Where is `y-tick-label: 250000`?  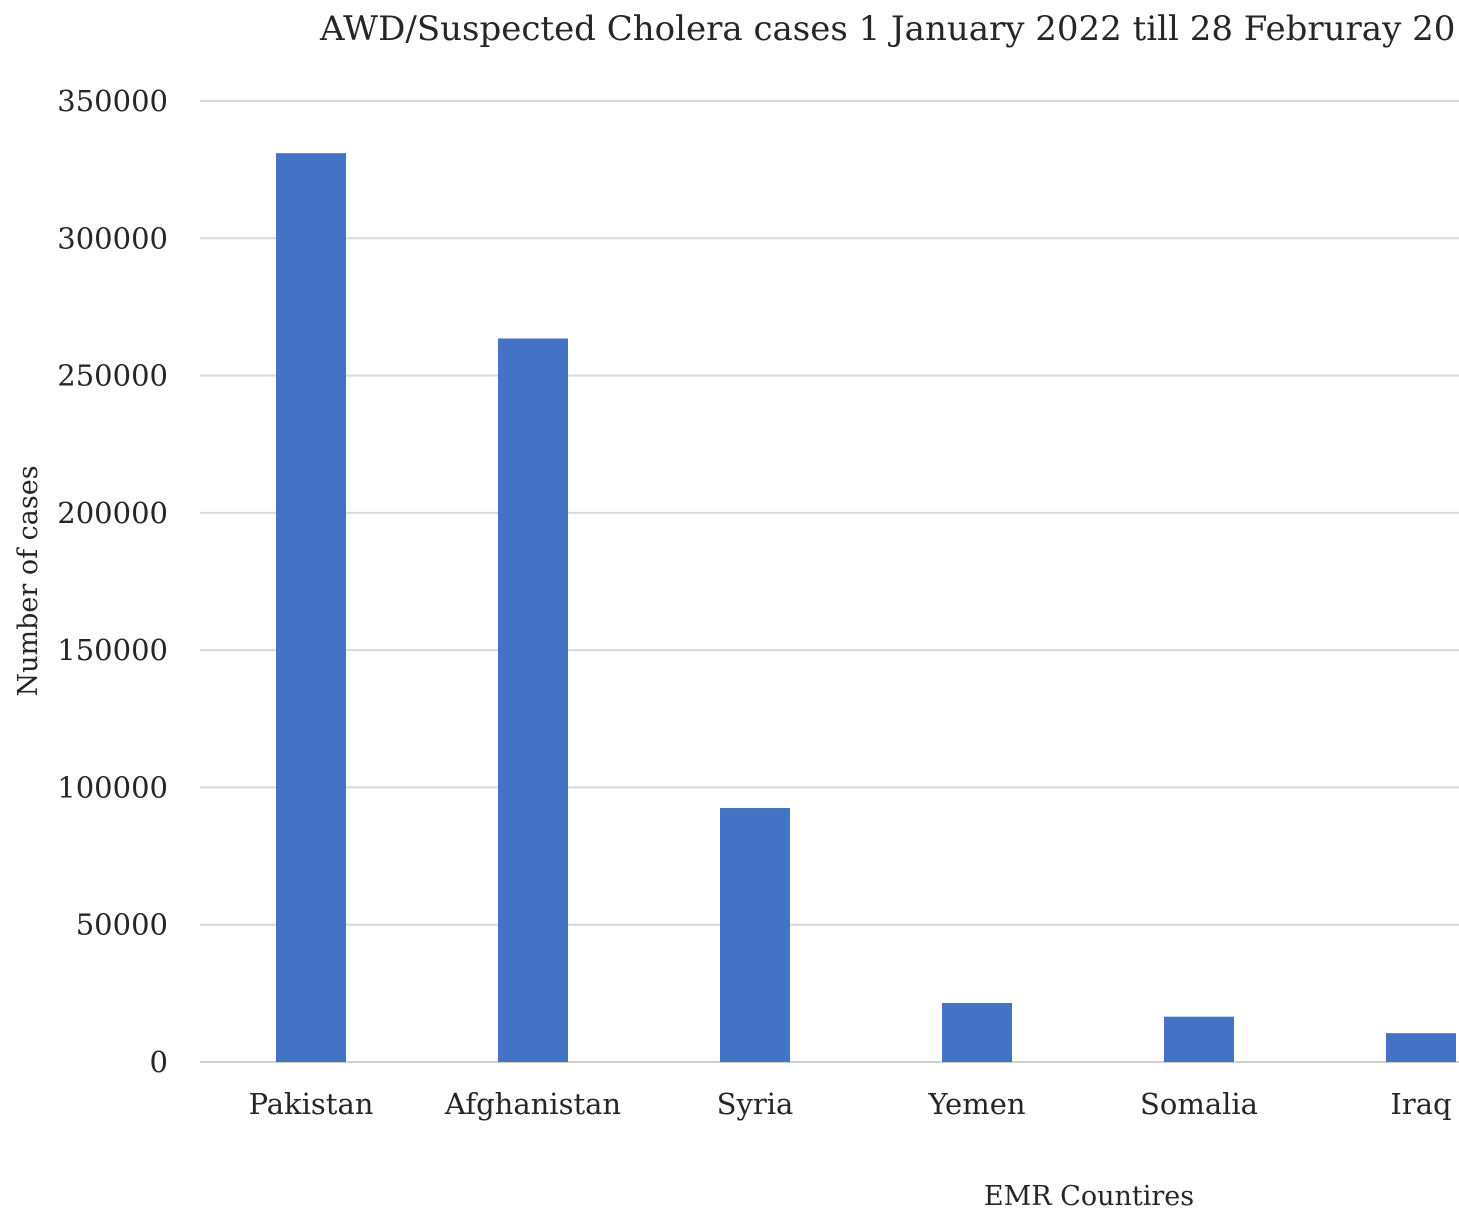 y-tick-label: 250000 is located at coordinates (112, 376).